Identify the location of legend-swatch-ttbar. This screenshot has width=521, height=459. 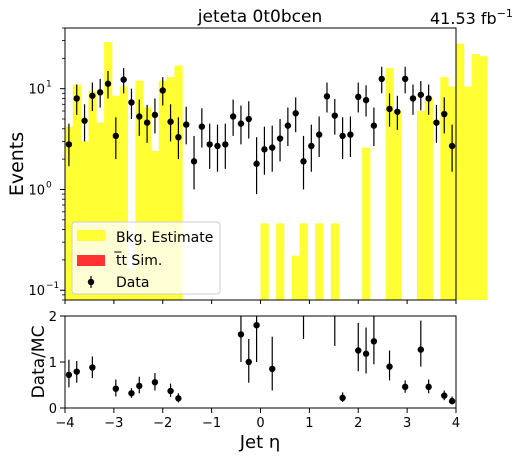
(91, 260).